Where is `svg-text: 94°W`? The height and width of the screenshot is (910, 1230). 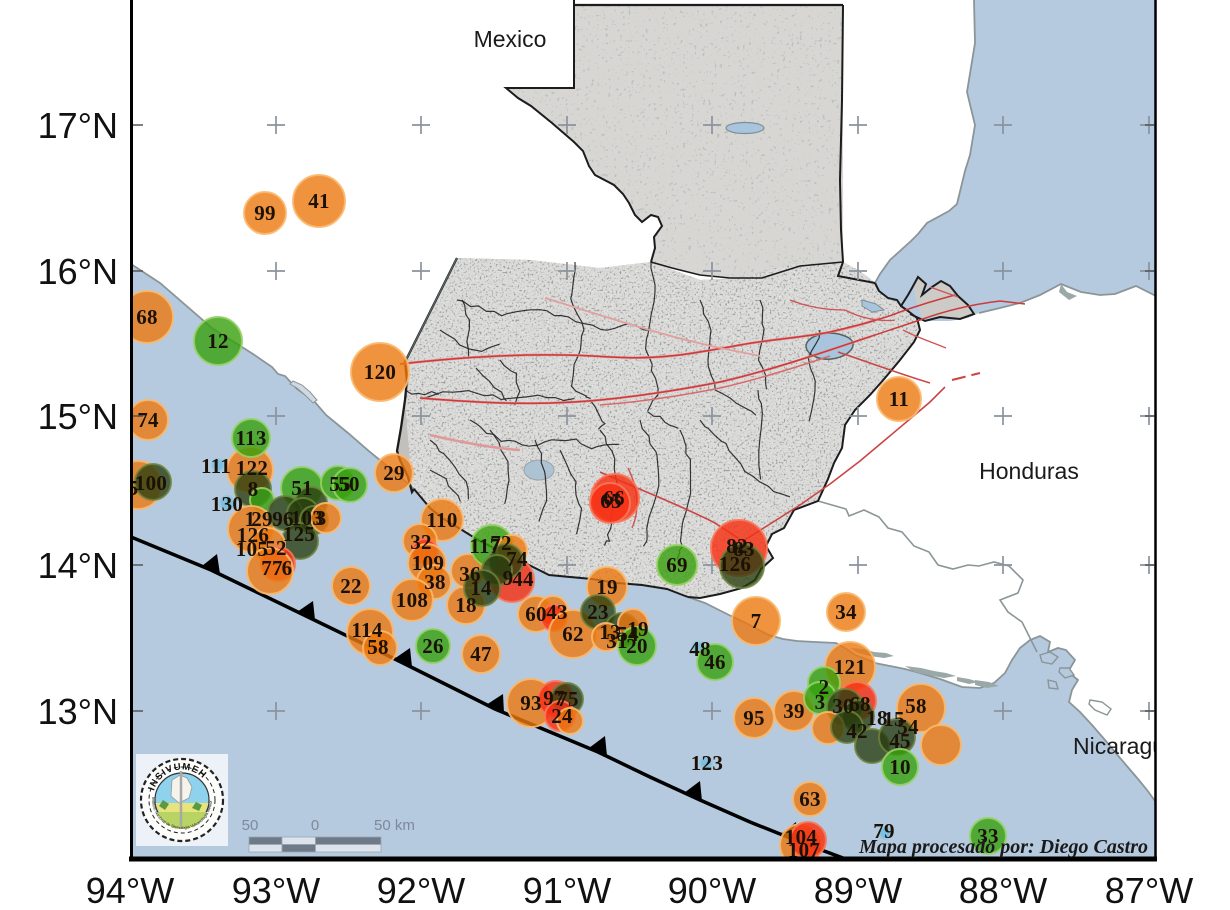
svg-text: 94°W is located at coordinates (130, 890).